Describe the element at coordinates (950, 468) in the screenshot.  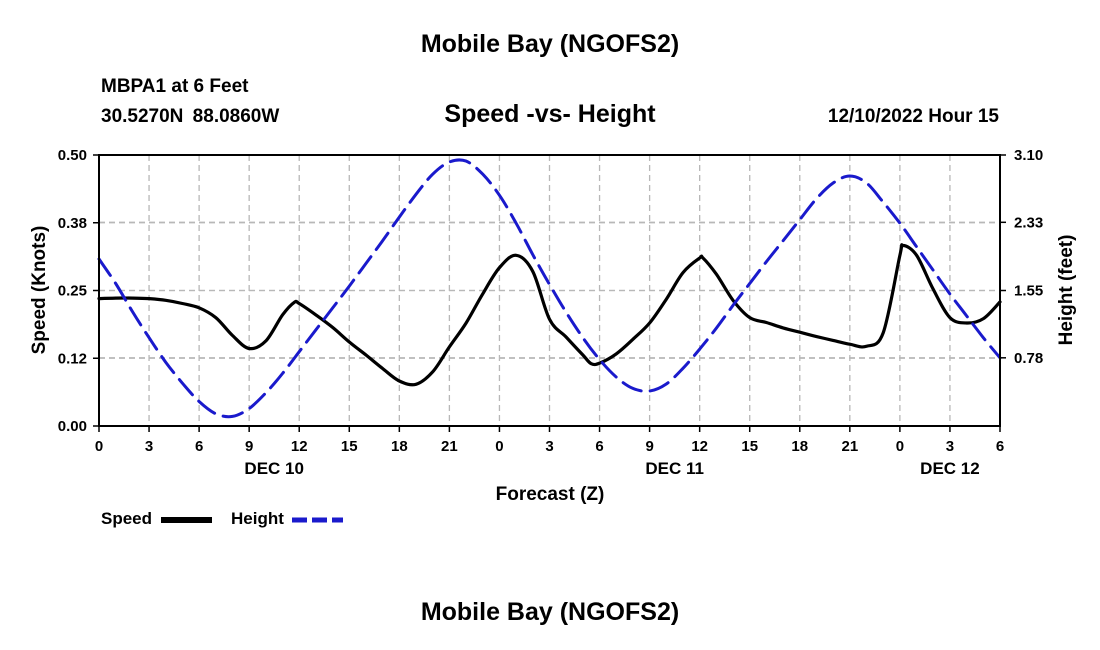
I see `day-label: DEC 12` at that location.